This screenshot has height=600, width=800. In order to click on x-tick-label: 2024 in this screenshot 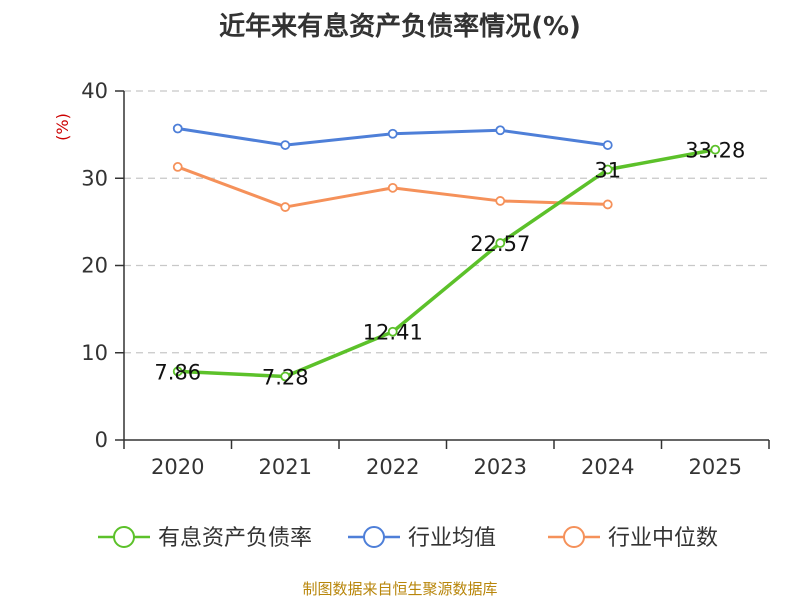, I will do `click(607, 467)`.